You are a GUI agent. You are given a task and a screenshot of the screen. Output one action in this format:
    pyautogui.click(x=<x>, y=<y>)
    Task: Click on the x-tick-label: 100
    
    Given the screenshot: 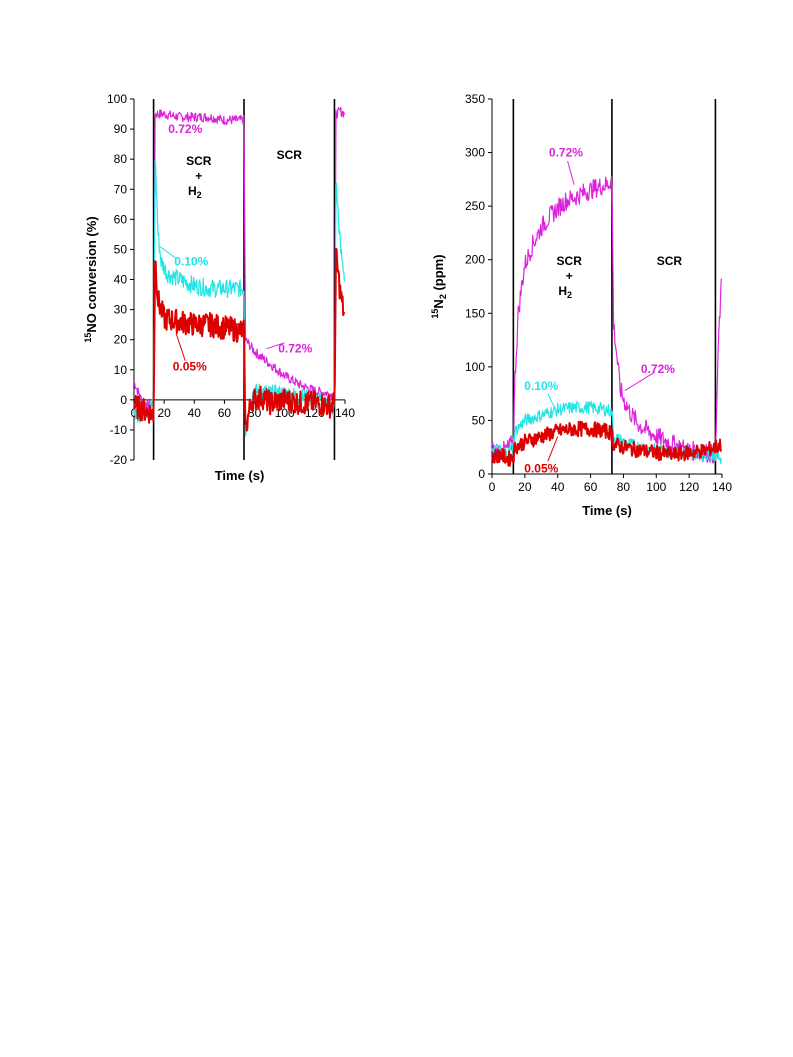 What is the action you would take?
    pyautogui.click(x=656, y=487)
    